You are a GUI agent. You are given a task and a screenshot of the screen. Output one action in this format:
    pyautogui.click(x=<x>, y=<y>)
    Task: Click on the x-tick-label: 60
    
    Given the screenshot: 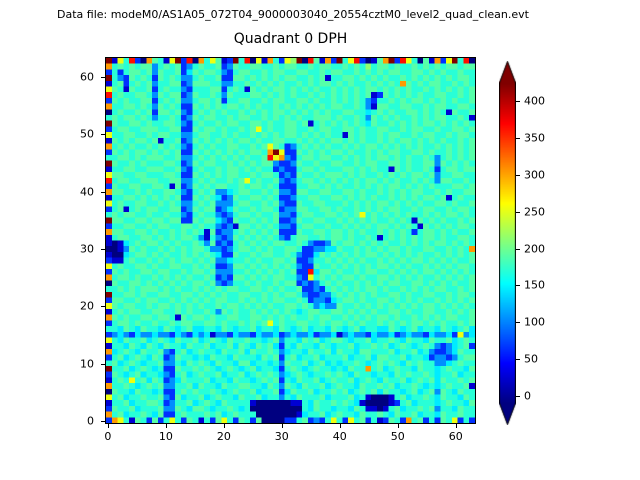 What is the action you would take?
    pyautogui.click(x=455, y=436)
    